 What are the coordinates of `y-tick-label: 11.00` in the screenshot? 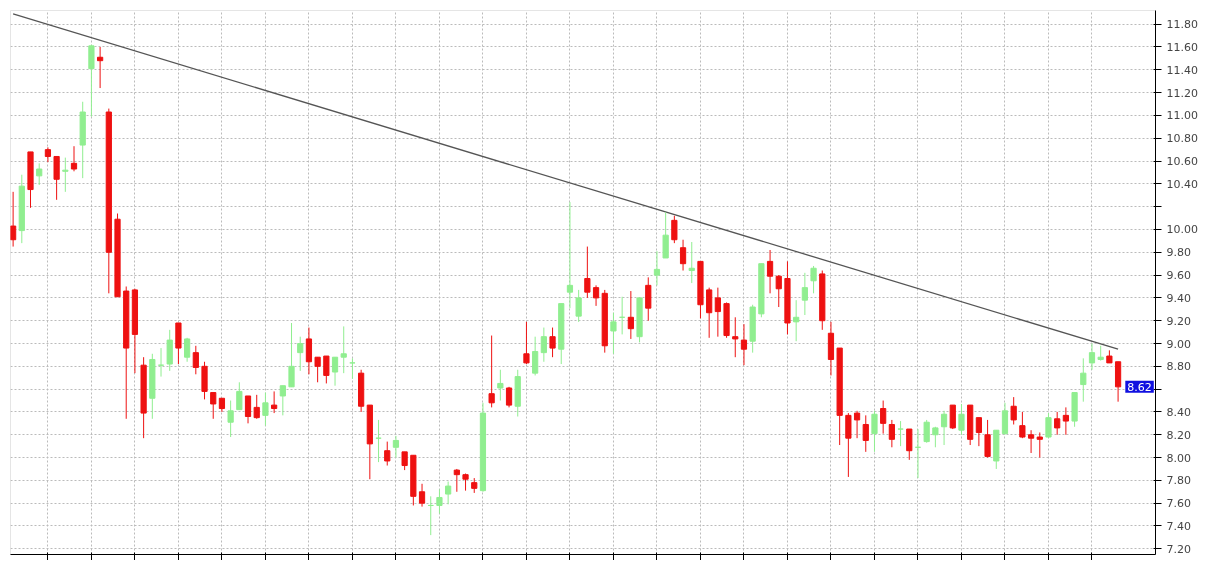 It's located at (1182, 116).